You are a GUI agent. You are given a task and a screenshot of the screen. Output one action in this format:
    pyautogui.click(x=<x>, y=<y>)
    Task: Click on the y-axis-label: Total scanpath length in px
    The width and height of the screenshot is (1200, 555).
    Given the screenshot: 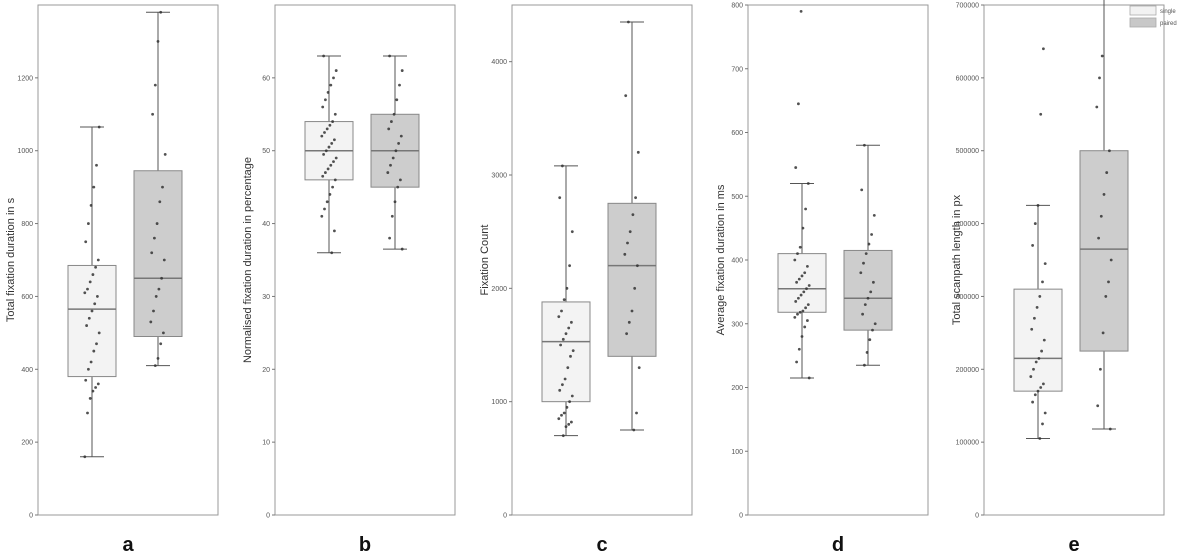 What is the action you would take?
    pyautogui.click(x=957, y=259)
    